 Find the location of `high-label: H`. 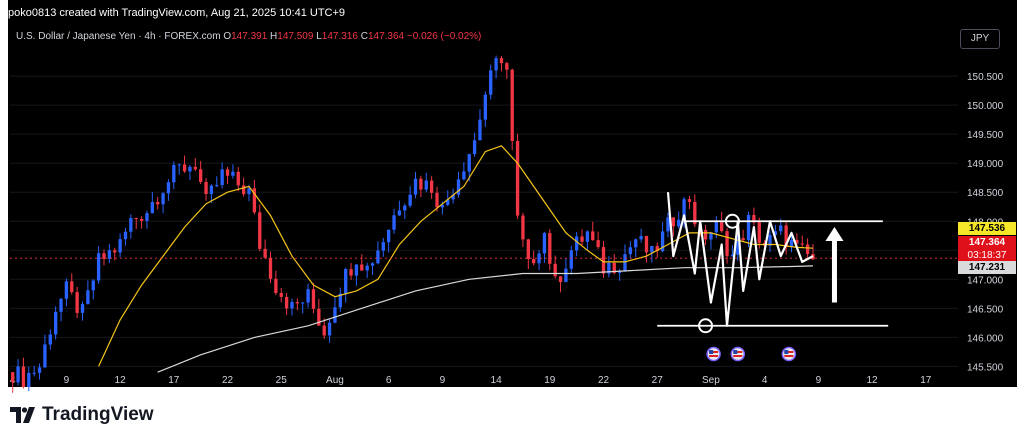

high-label: H is located at coordinates (274, 36).